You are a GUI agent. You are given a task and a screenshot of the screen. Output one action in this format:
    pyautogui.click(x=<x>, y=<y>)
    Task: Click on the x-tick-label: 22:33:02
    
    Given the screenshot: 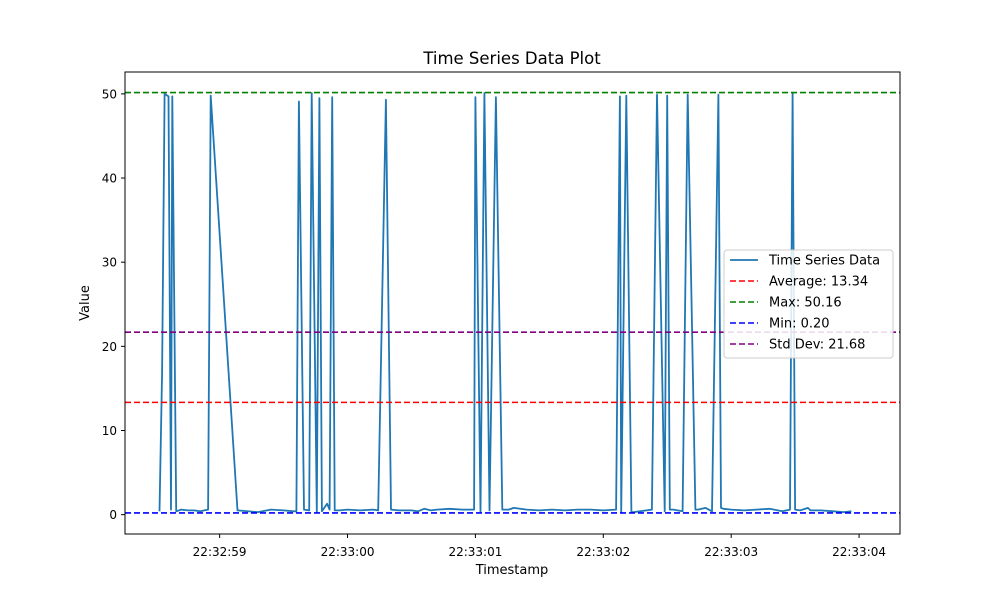 What is the action you would take?
    pyautogui.click(x=603, y=552)
    